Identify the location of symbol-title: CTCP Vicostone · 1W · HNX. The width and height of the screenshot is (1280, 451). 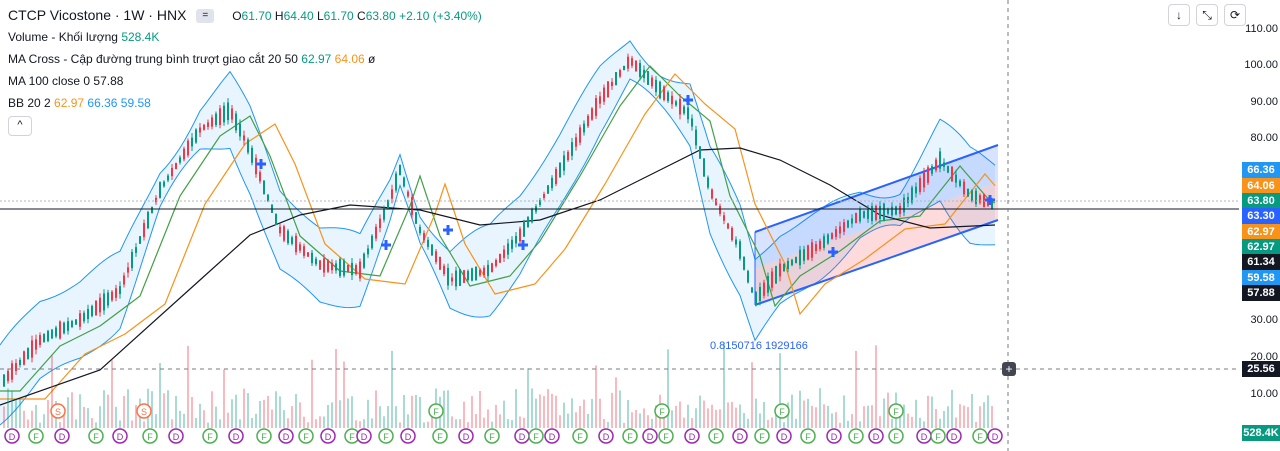
(97, 15).